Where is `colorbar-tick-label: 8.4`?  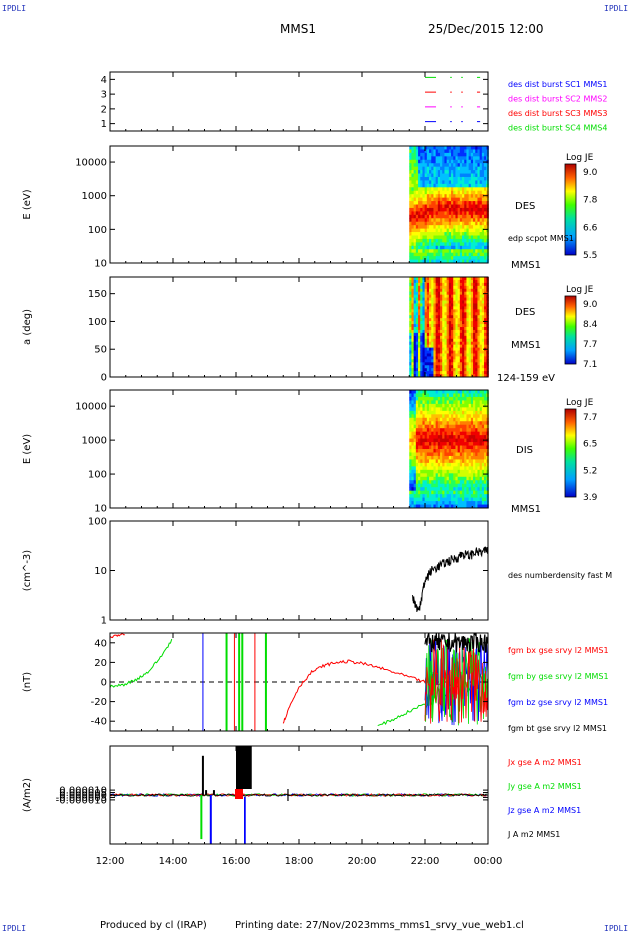 colorbar-tick-label: 8.4 is located at coordinates (590, 325).